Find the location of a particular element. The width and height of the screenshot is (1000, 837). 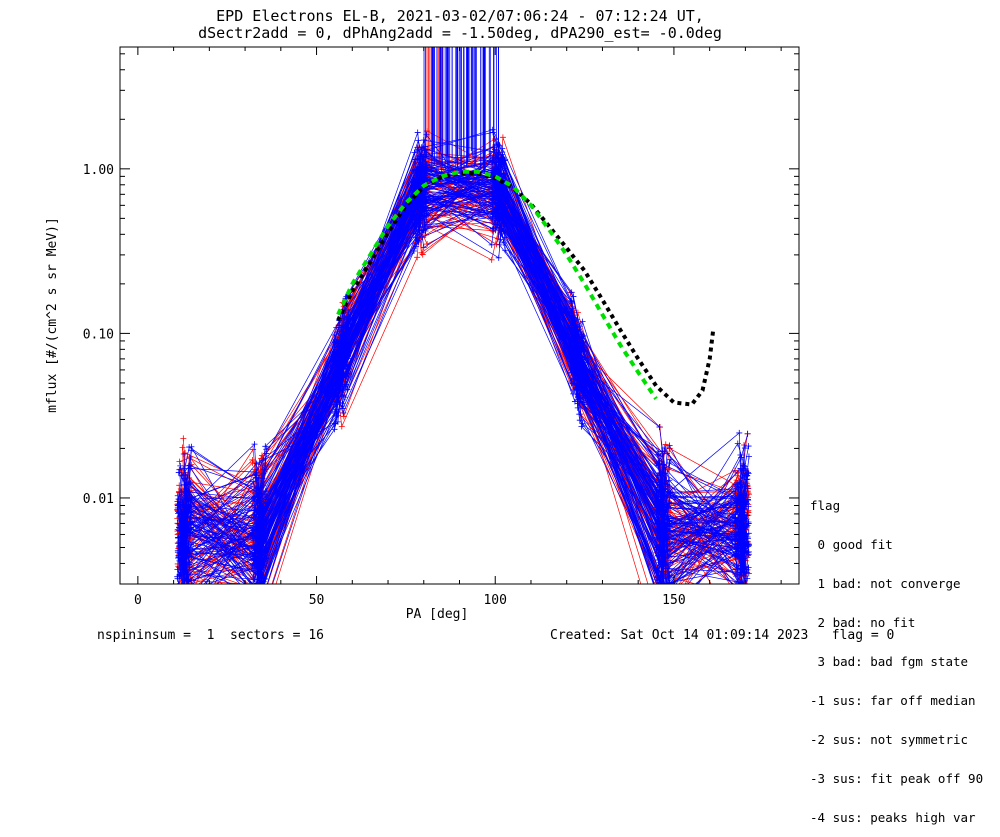

legend-item: 0 good fit is located at coordinates (851, 544).